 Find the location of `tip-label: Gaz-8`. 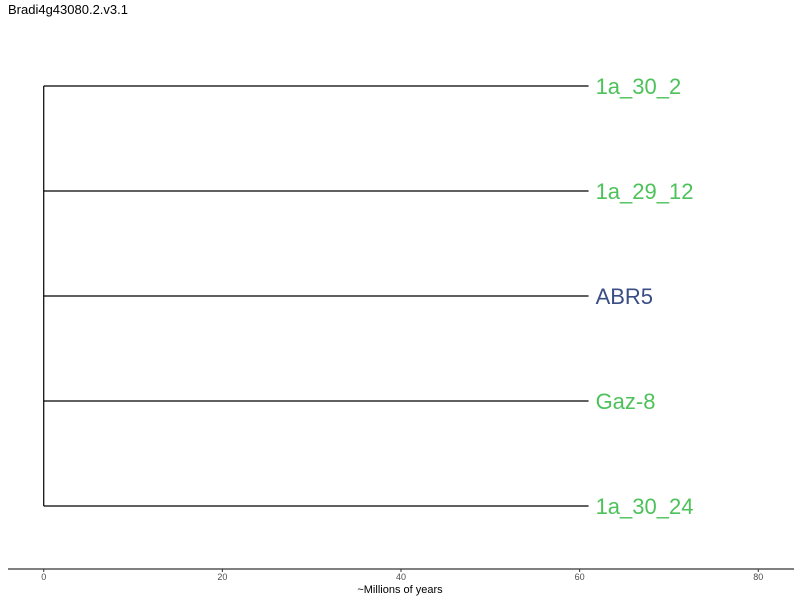

tip-label: Gaz-8 is located at coordinates (626, 401).